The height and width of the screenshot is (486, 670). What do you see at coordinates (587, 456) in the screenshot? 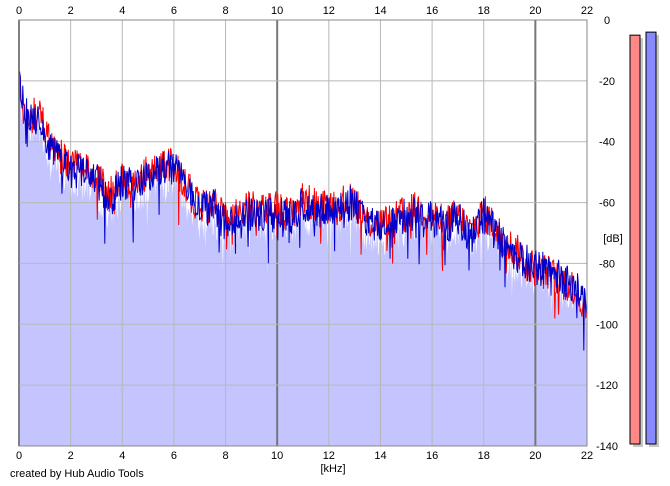
I see `x-tick-label-bottom: 22` at bounding box center [587, 456].